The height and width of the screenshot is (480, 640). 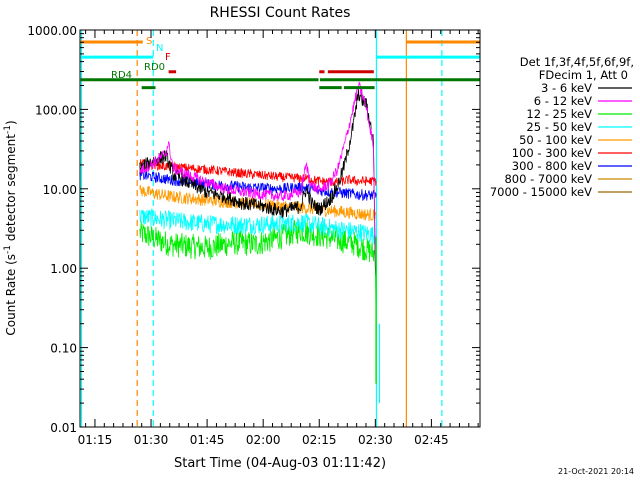 I want to click on flag-label: F, so click(x=168, y=57).